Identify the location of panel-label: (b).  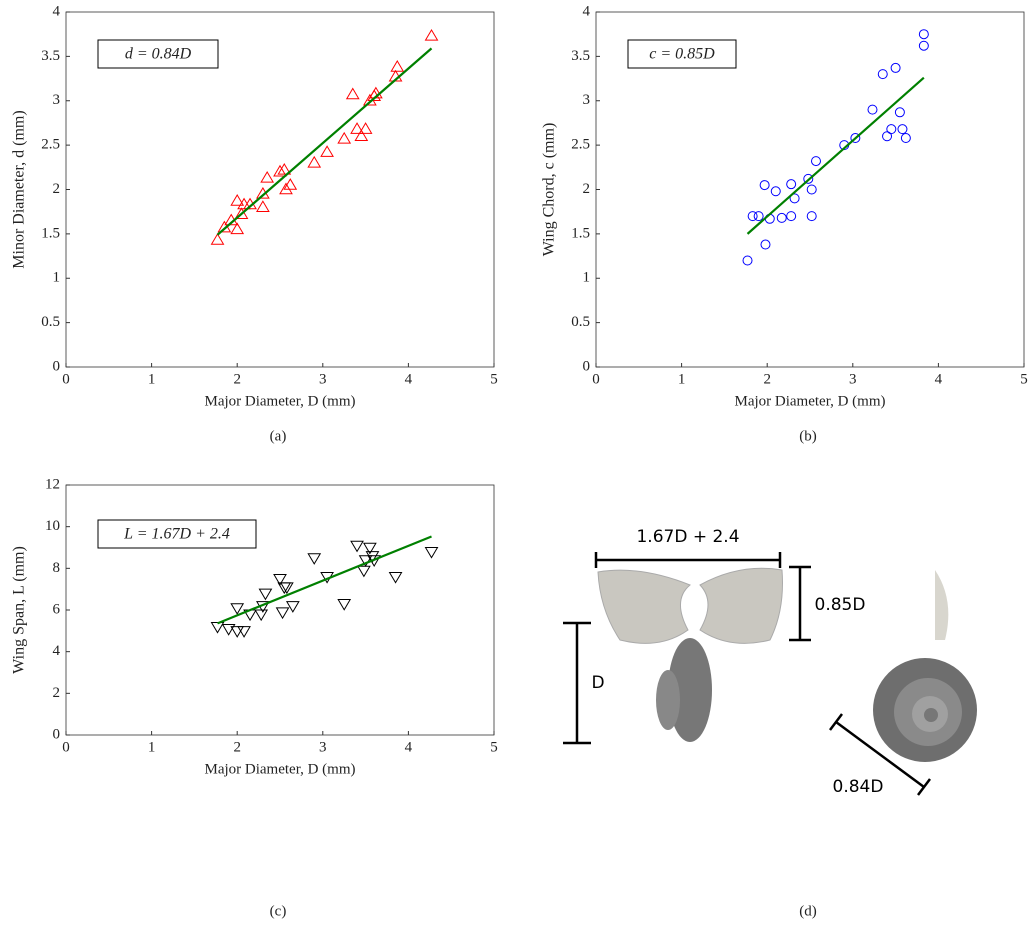
(808, 436).